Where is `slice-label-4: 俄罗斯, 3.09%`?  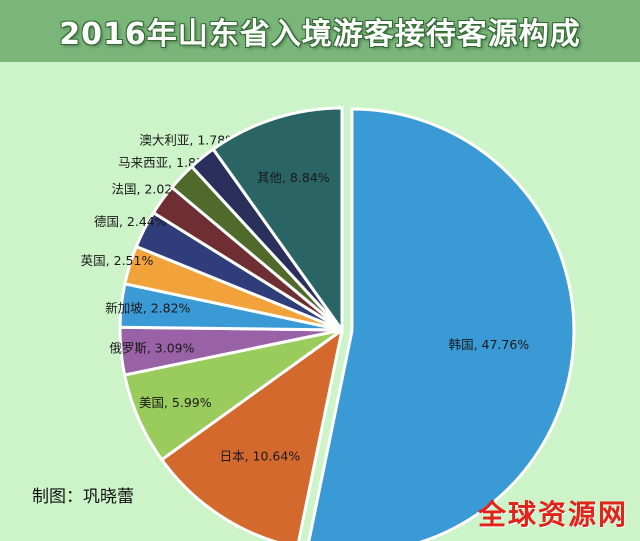
slice-label-4: 俄罗斯, 3.09% is located at coordinates (151, 347).